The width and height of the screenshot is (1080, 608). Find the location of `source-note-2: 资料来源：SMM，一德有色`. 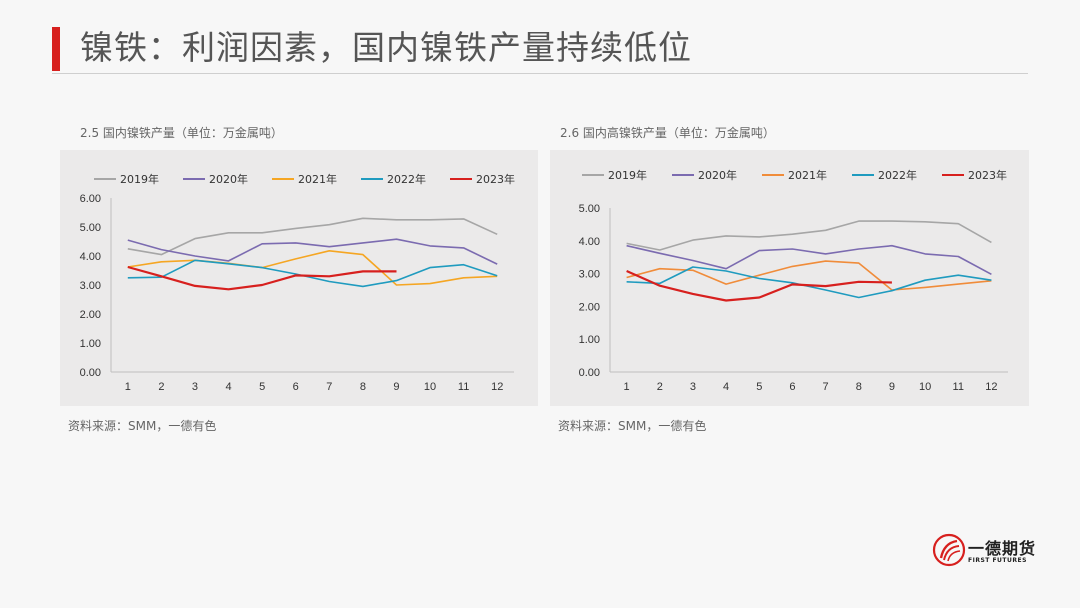

source-note-2: 资料来源：SMM，一德有色 is located at coordinates (632, 426).